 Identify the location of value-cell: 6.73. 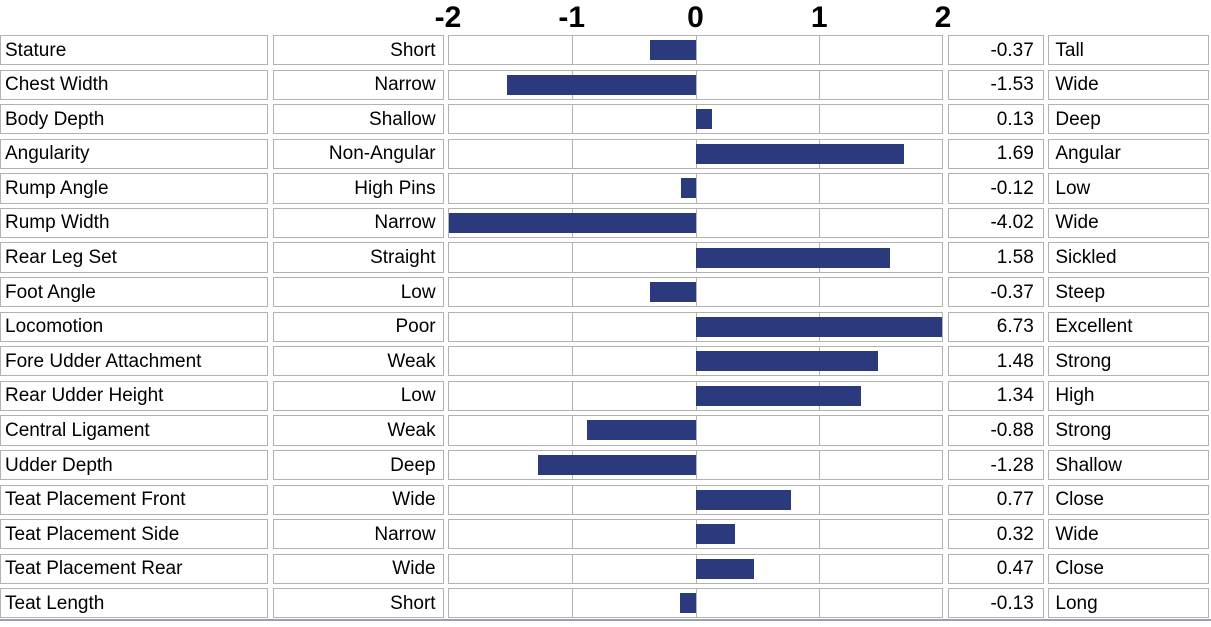
(995, 326).